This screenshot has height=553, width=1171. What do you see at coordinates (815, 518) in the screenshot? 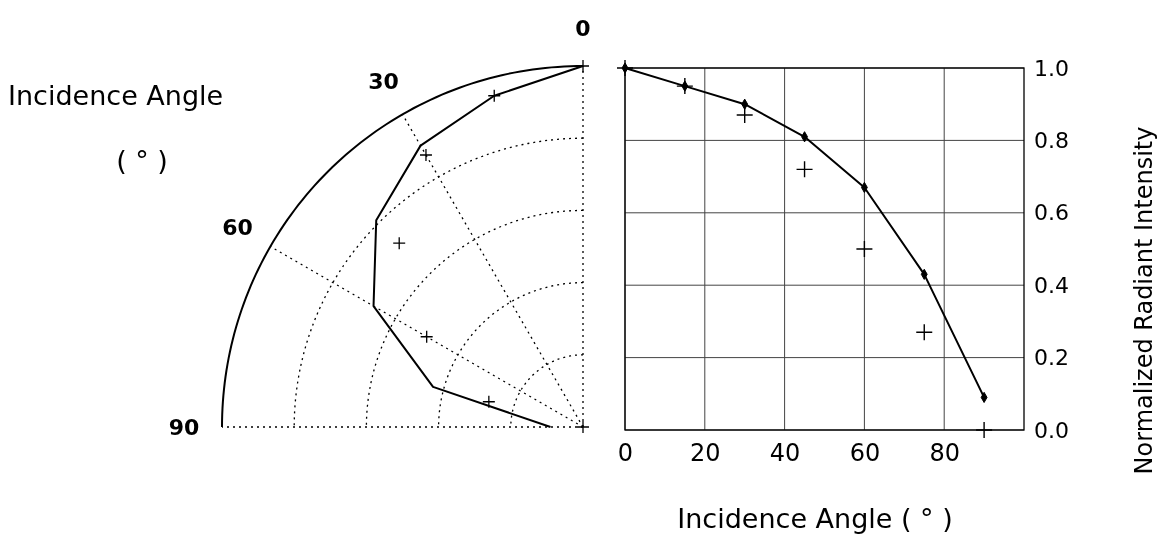
I see `x-axis-title: Incidence Angle ( ° )` at bounding box center [815, 518].